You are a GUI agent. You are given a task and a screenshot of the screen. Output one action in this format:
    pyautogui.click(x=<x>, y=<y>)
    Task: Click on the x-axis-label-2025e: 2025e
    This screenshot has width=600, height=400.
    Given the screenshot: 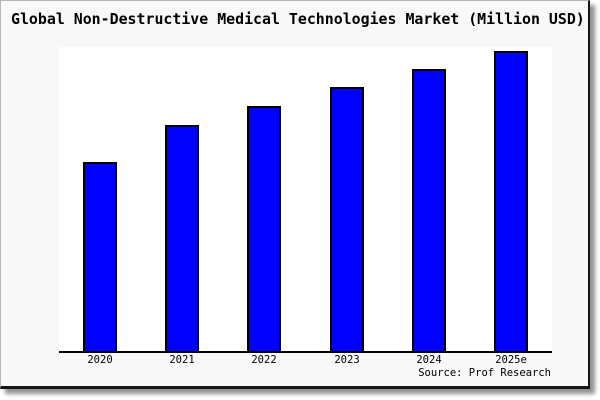 What is the action you would take?
    pyautogui.click(x=511, y=360)
    